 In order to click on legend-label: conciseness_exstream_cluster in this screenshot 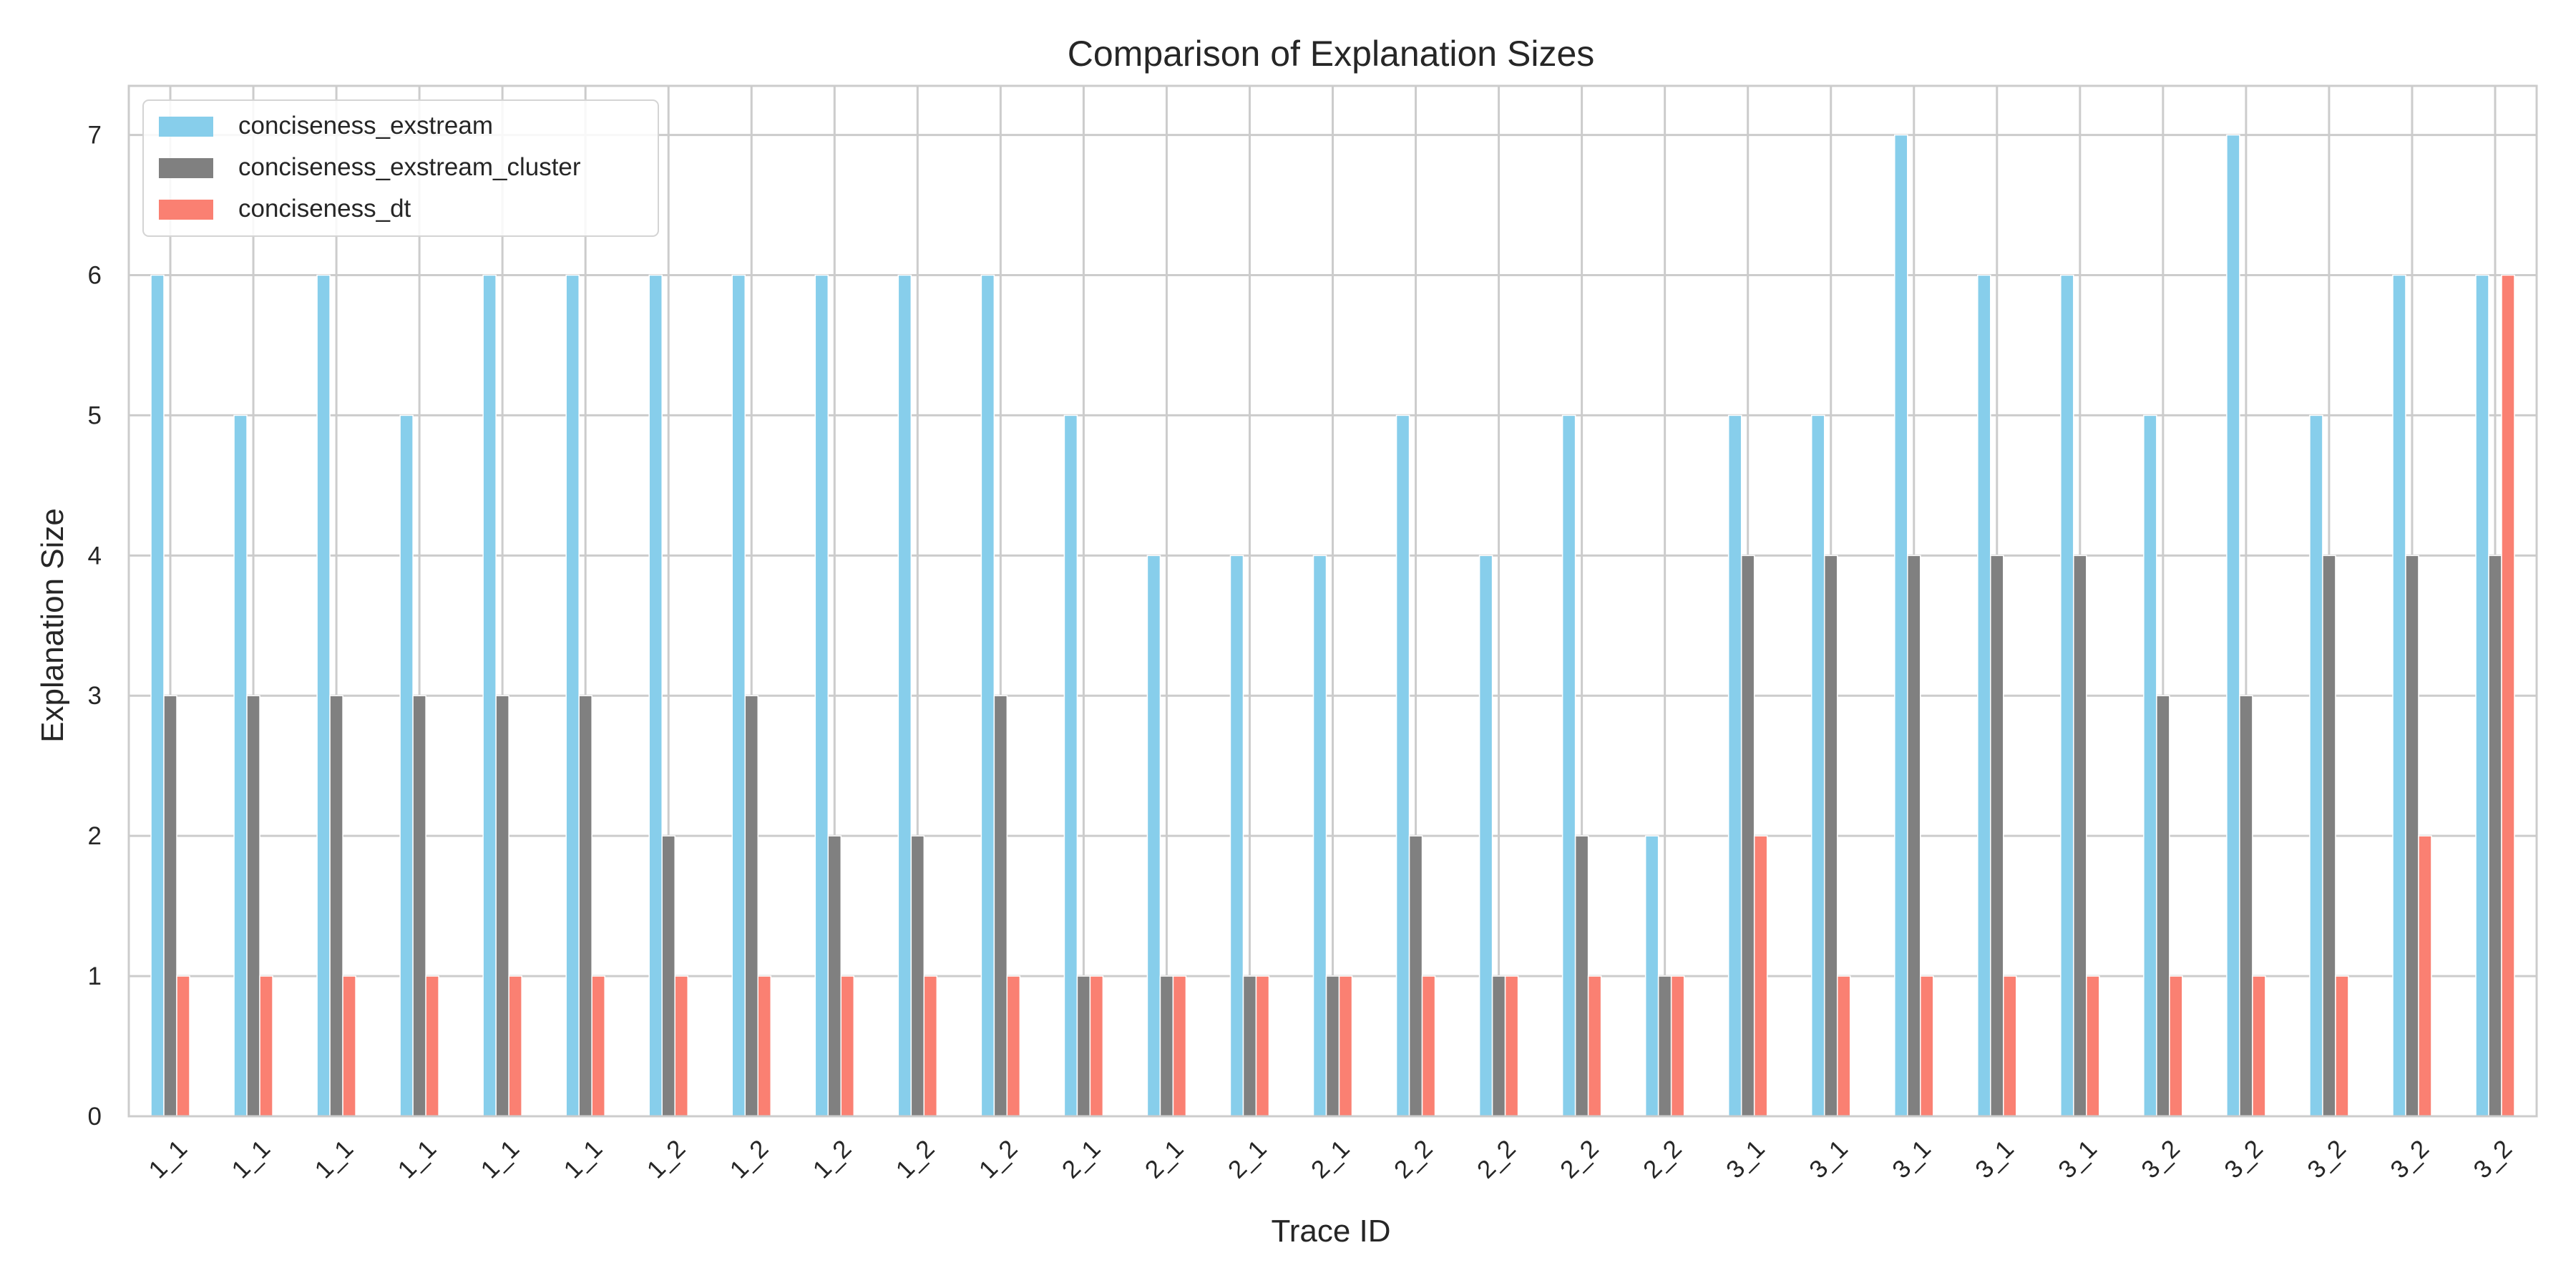, I will do `click(409, 167)`.